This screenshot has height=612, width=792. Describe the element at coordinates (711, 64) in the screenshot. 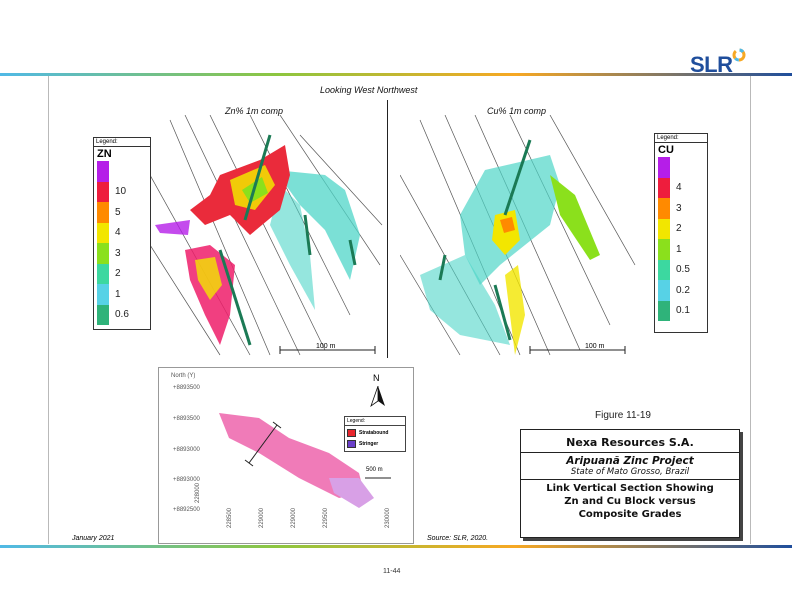

I see `logo-text: SLR` at that location.